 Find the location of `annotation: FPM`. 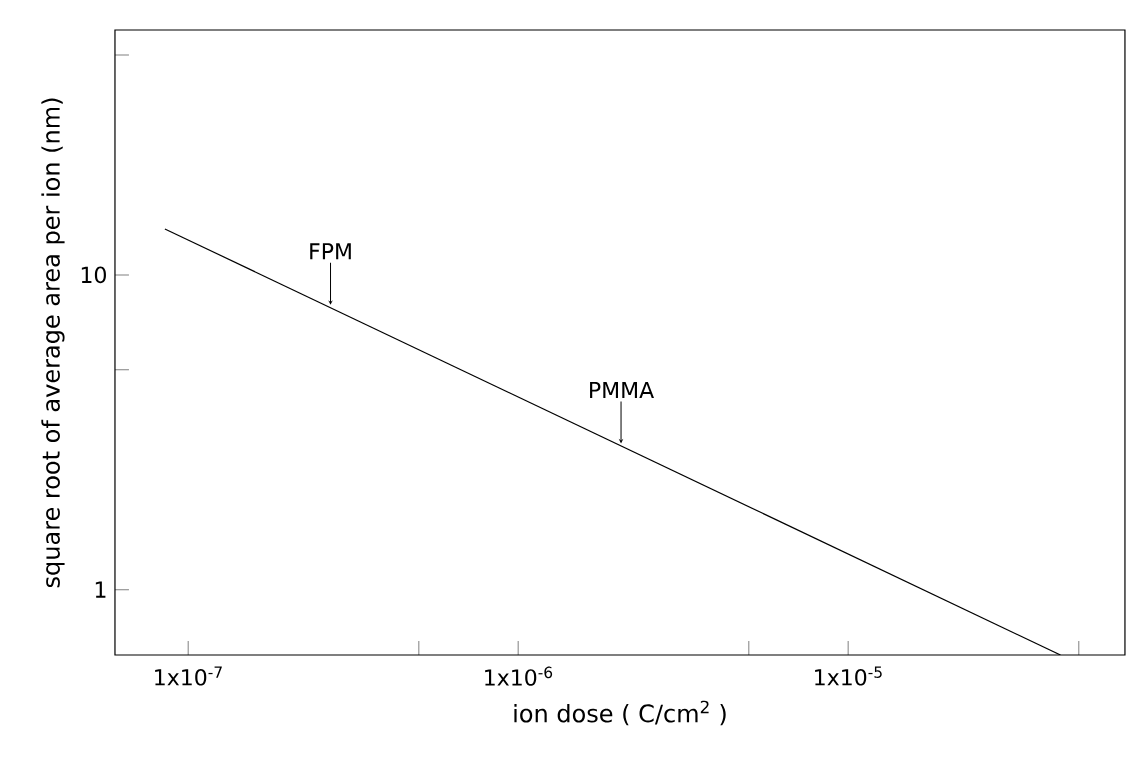

annotation: FPM is located at coordinates (330, 251).